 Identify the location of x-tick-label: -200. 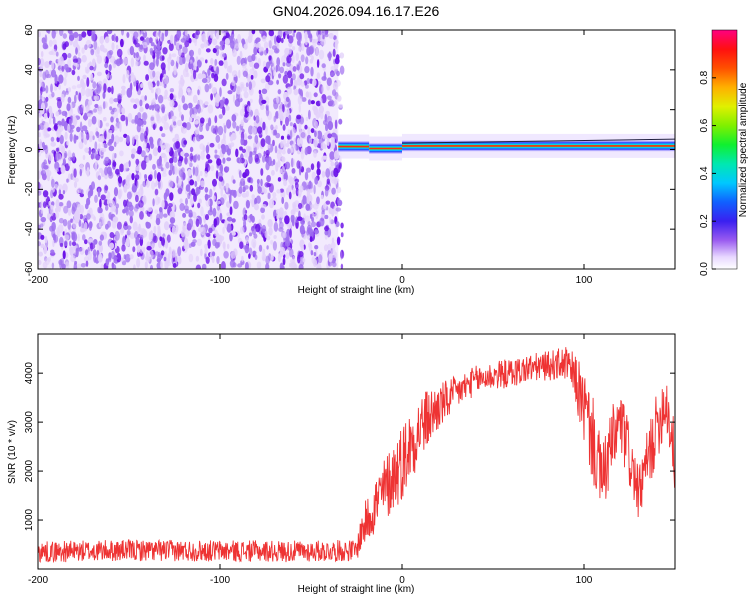
(38, 280).